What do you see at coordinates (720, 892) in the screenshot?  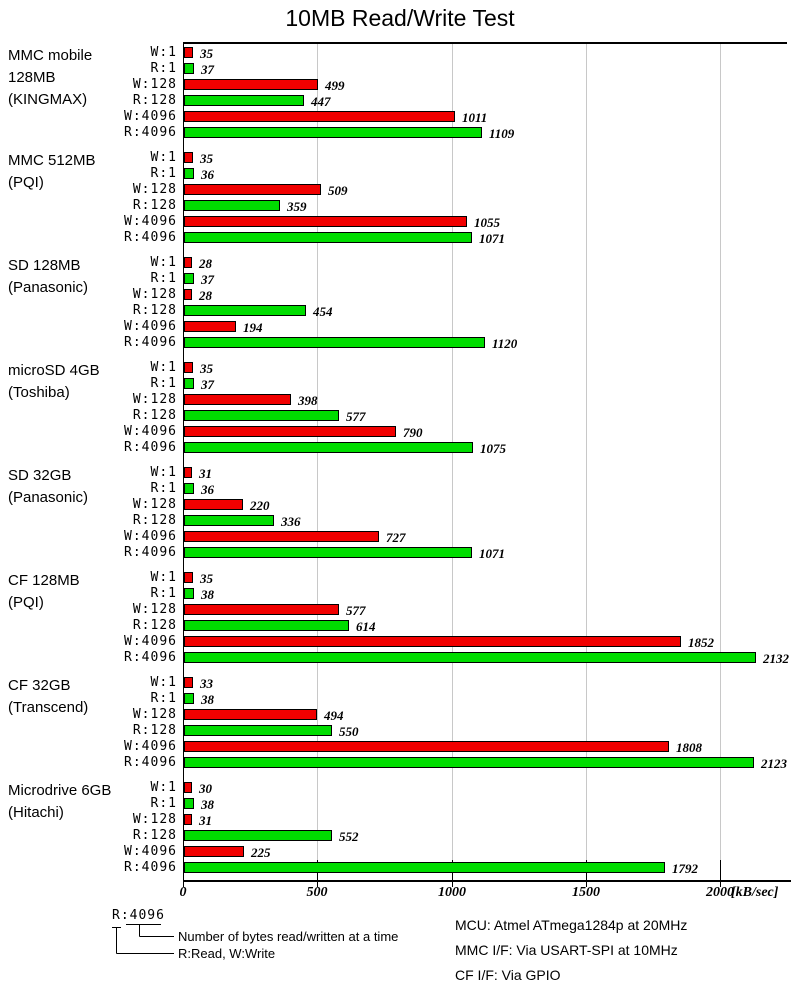 I see `x-axis-tick-label: 2000` at bounding box center [720, 892].